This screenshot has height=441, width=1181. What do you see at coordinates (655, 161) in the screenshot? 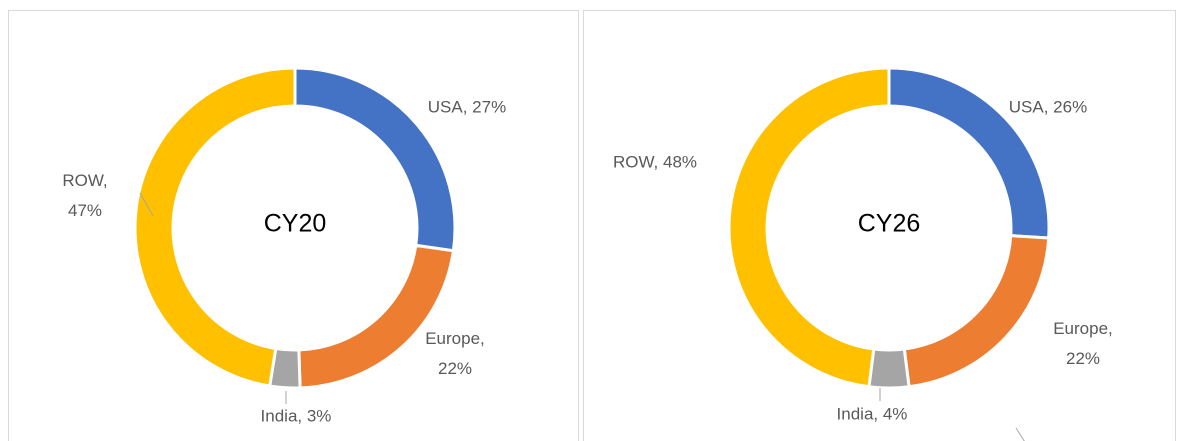
I see `data-label: ROW, 48%` at bounding box center [655, 161].